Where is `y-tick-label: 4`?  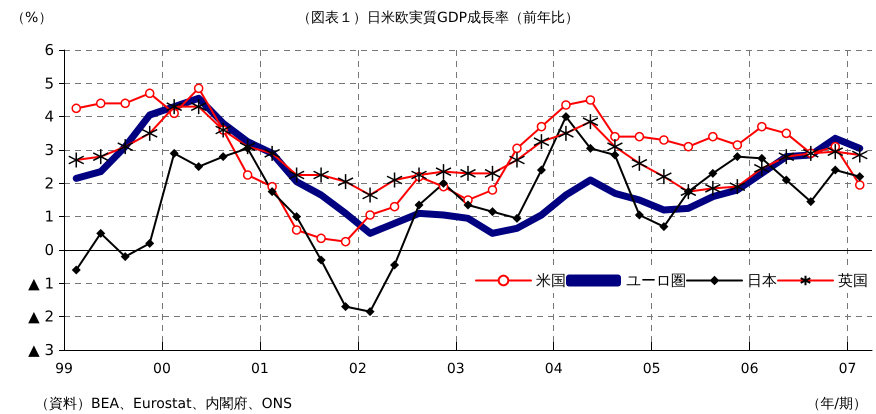
y-tick-label: 4 is located at coordinates (49, 117).